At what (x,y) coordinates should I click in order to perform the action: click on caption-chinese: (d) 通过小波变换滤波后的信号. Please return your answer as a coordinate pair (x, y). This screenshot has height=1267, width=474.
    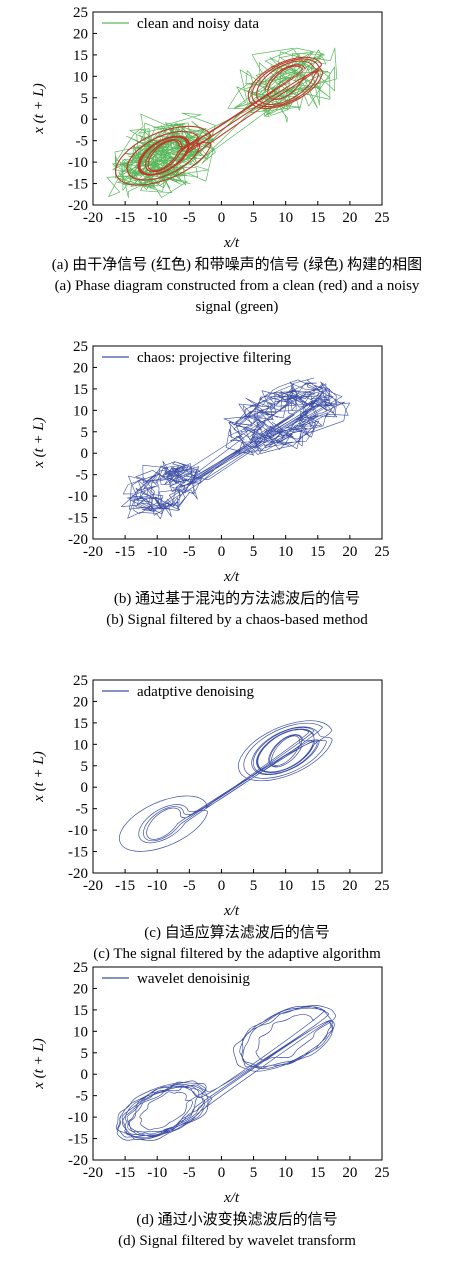
    Looking at the image, I should click on (236, 1219).